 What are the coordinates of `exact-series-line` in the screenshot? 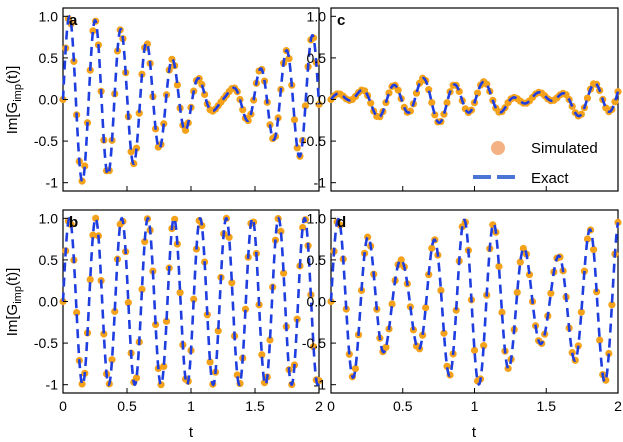 It's located at (474, 100).